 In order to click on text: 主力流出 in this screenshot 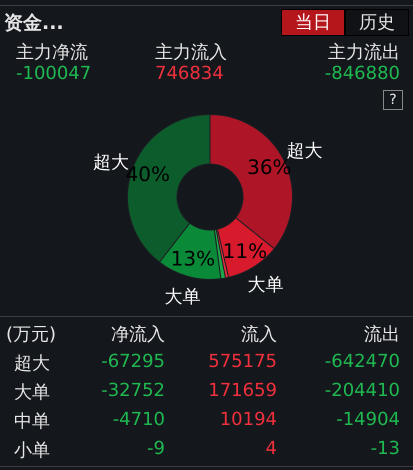, I will do `click(364, 52)`.